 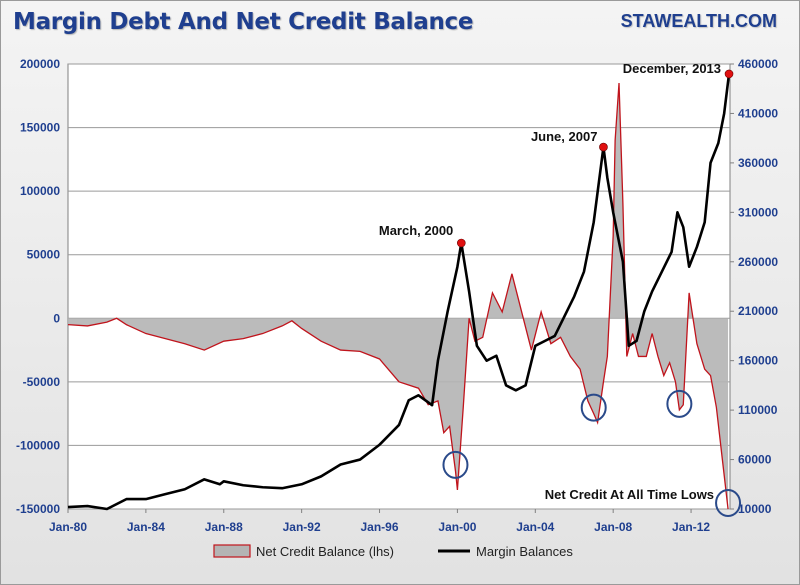 What do you see at coordinates (755, 509) in the screenshot?
I see `right-tick-label: 10000` at bounding box center [755, 509].